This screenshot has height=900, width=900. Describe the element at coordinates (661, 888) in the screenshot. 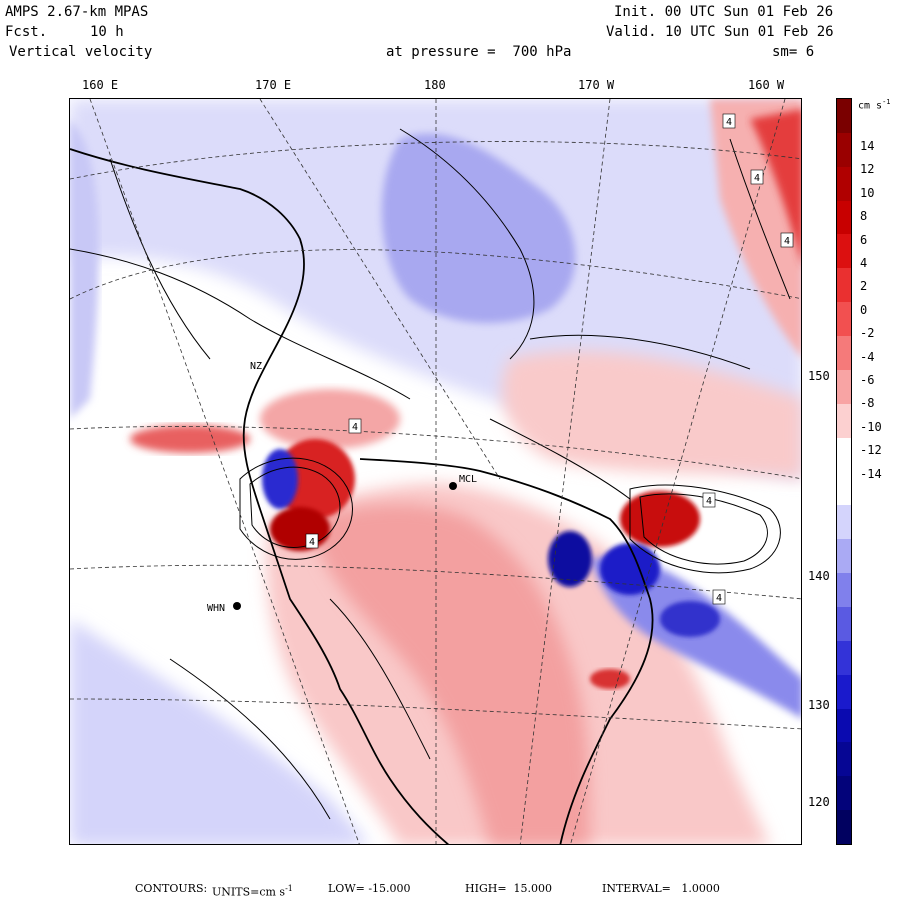

I see `footer-interval: INTERVAL= 1.0000` at that location.